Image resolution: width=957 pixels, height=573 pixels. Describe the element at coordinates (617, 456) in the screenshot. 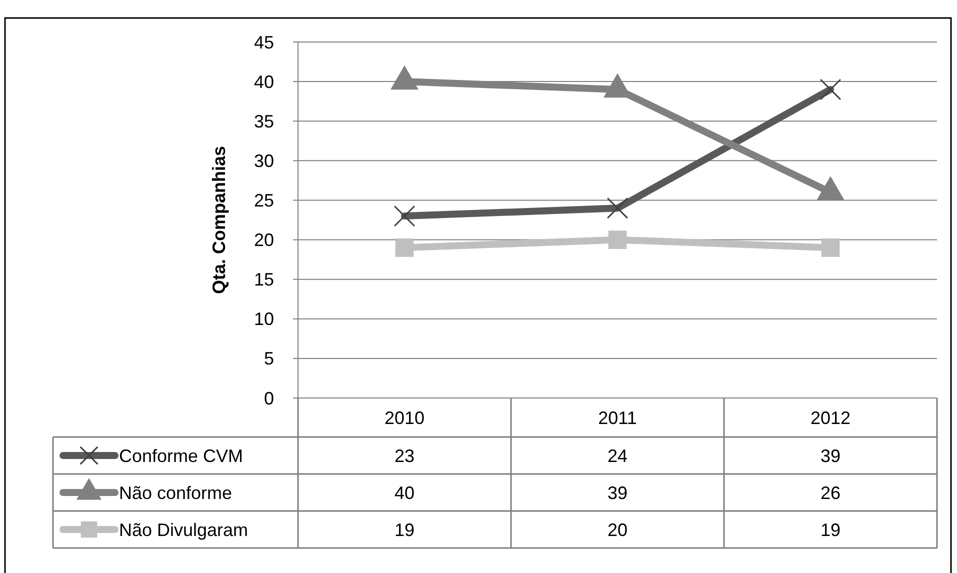

I see `data-label: 24` at that location.